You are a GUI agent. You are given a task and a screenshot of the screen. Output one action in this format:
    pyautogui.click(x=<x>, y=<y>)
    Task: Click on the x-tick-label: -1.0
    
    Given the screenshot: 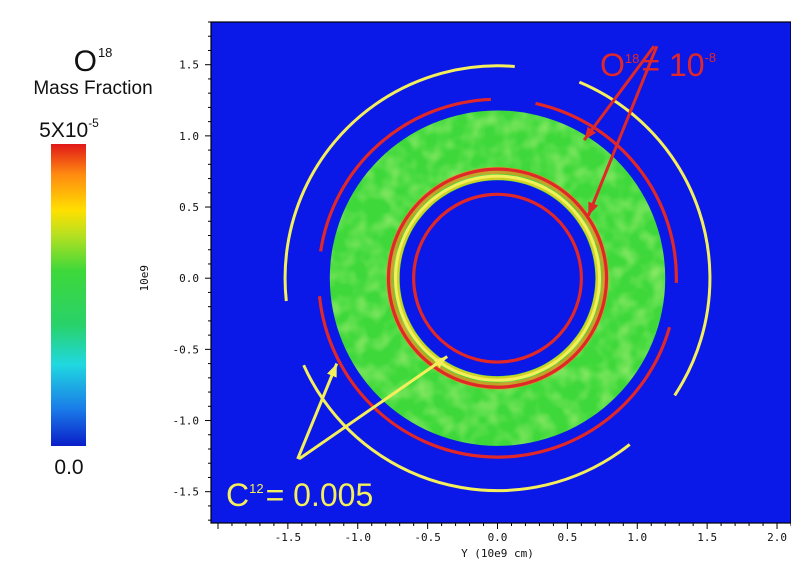 What is the action you would take?
    pyautogui.click(x=357, y=537)
    